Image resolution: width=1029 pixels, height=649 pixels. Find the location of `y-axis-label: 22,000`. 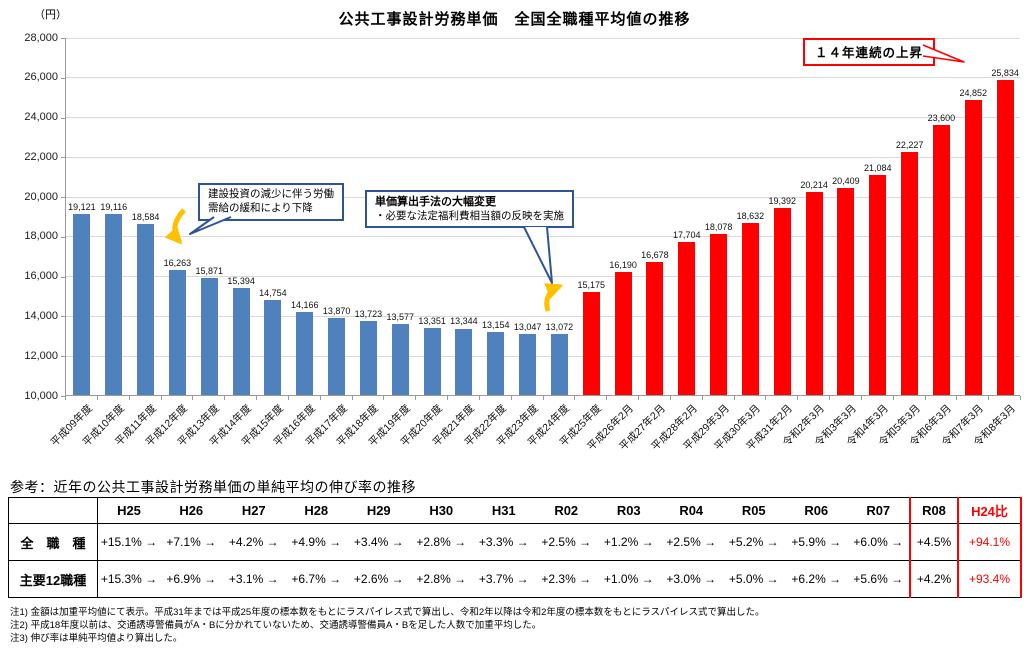

y-axis-label: 22,000 is located at coordinates (41, 156).